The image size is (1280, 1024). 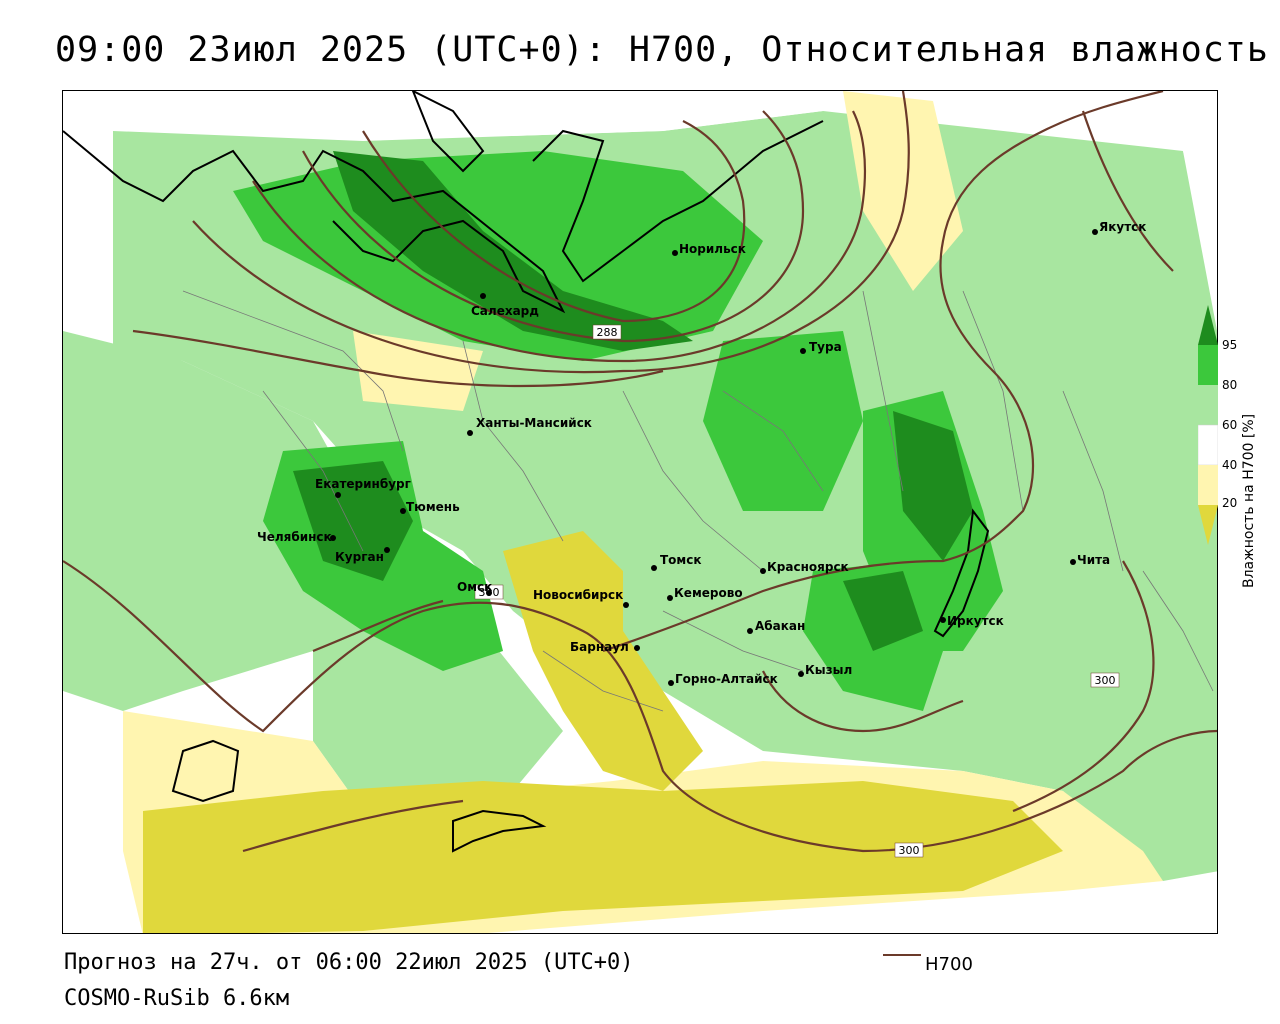 I want to click on svg-text: Иркутск, so click(x=975, y=621).